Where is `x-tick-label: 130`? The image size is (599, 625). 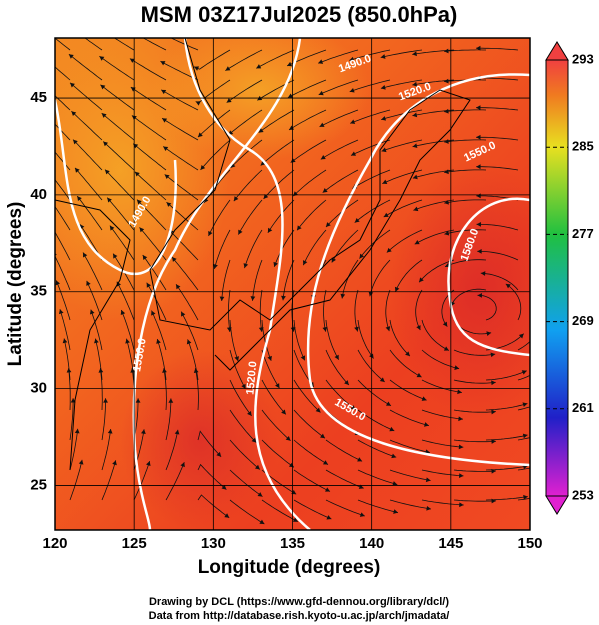 x-tick-label: 130 is located at coordinates (213, 543).